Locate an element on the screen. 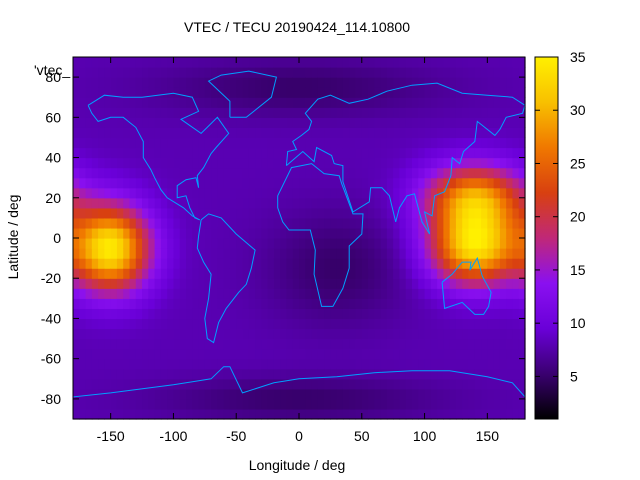 The height and width of the screenshot is (480, 640). colorbar-tick-label: 25 is located at coordinates (578, 163).